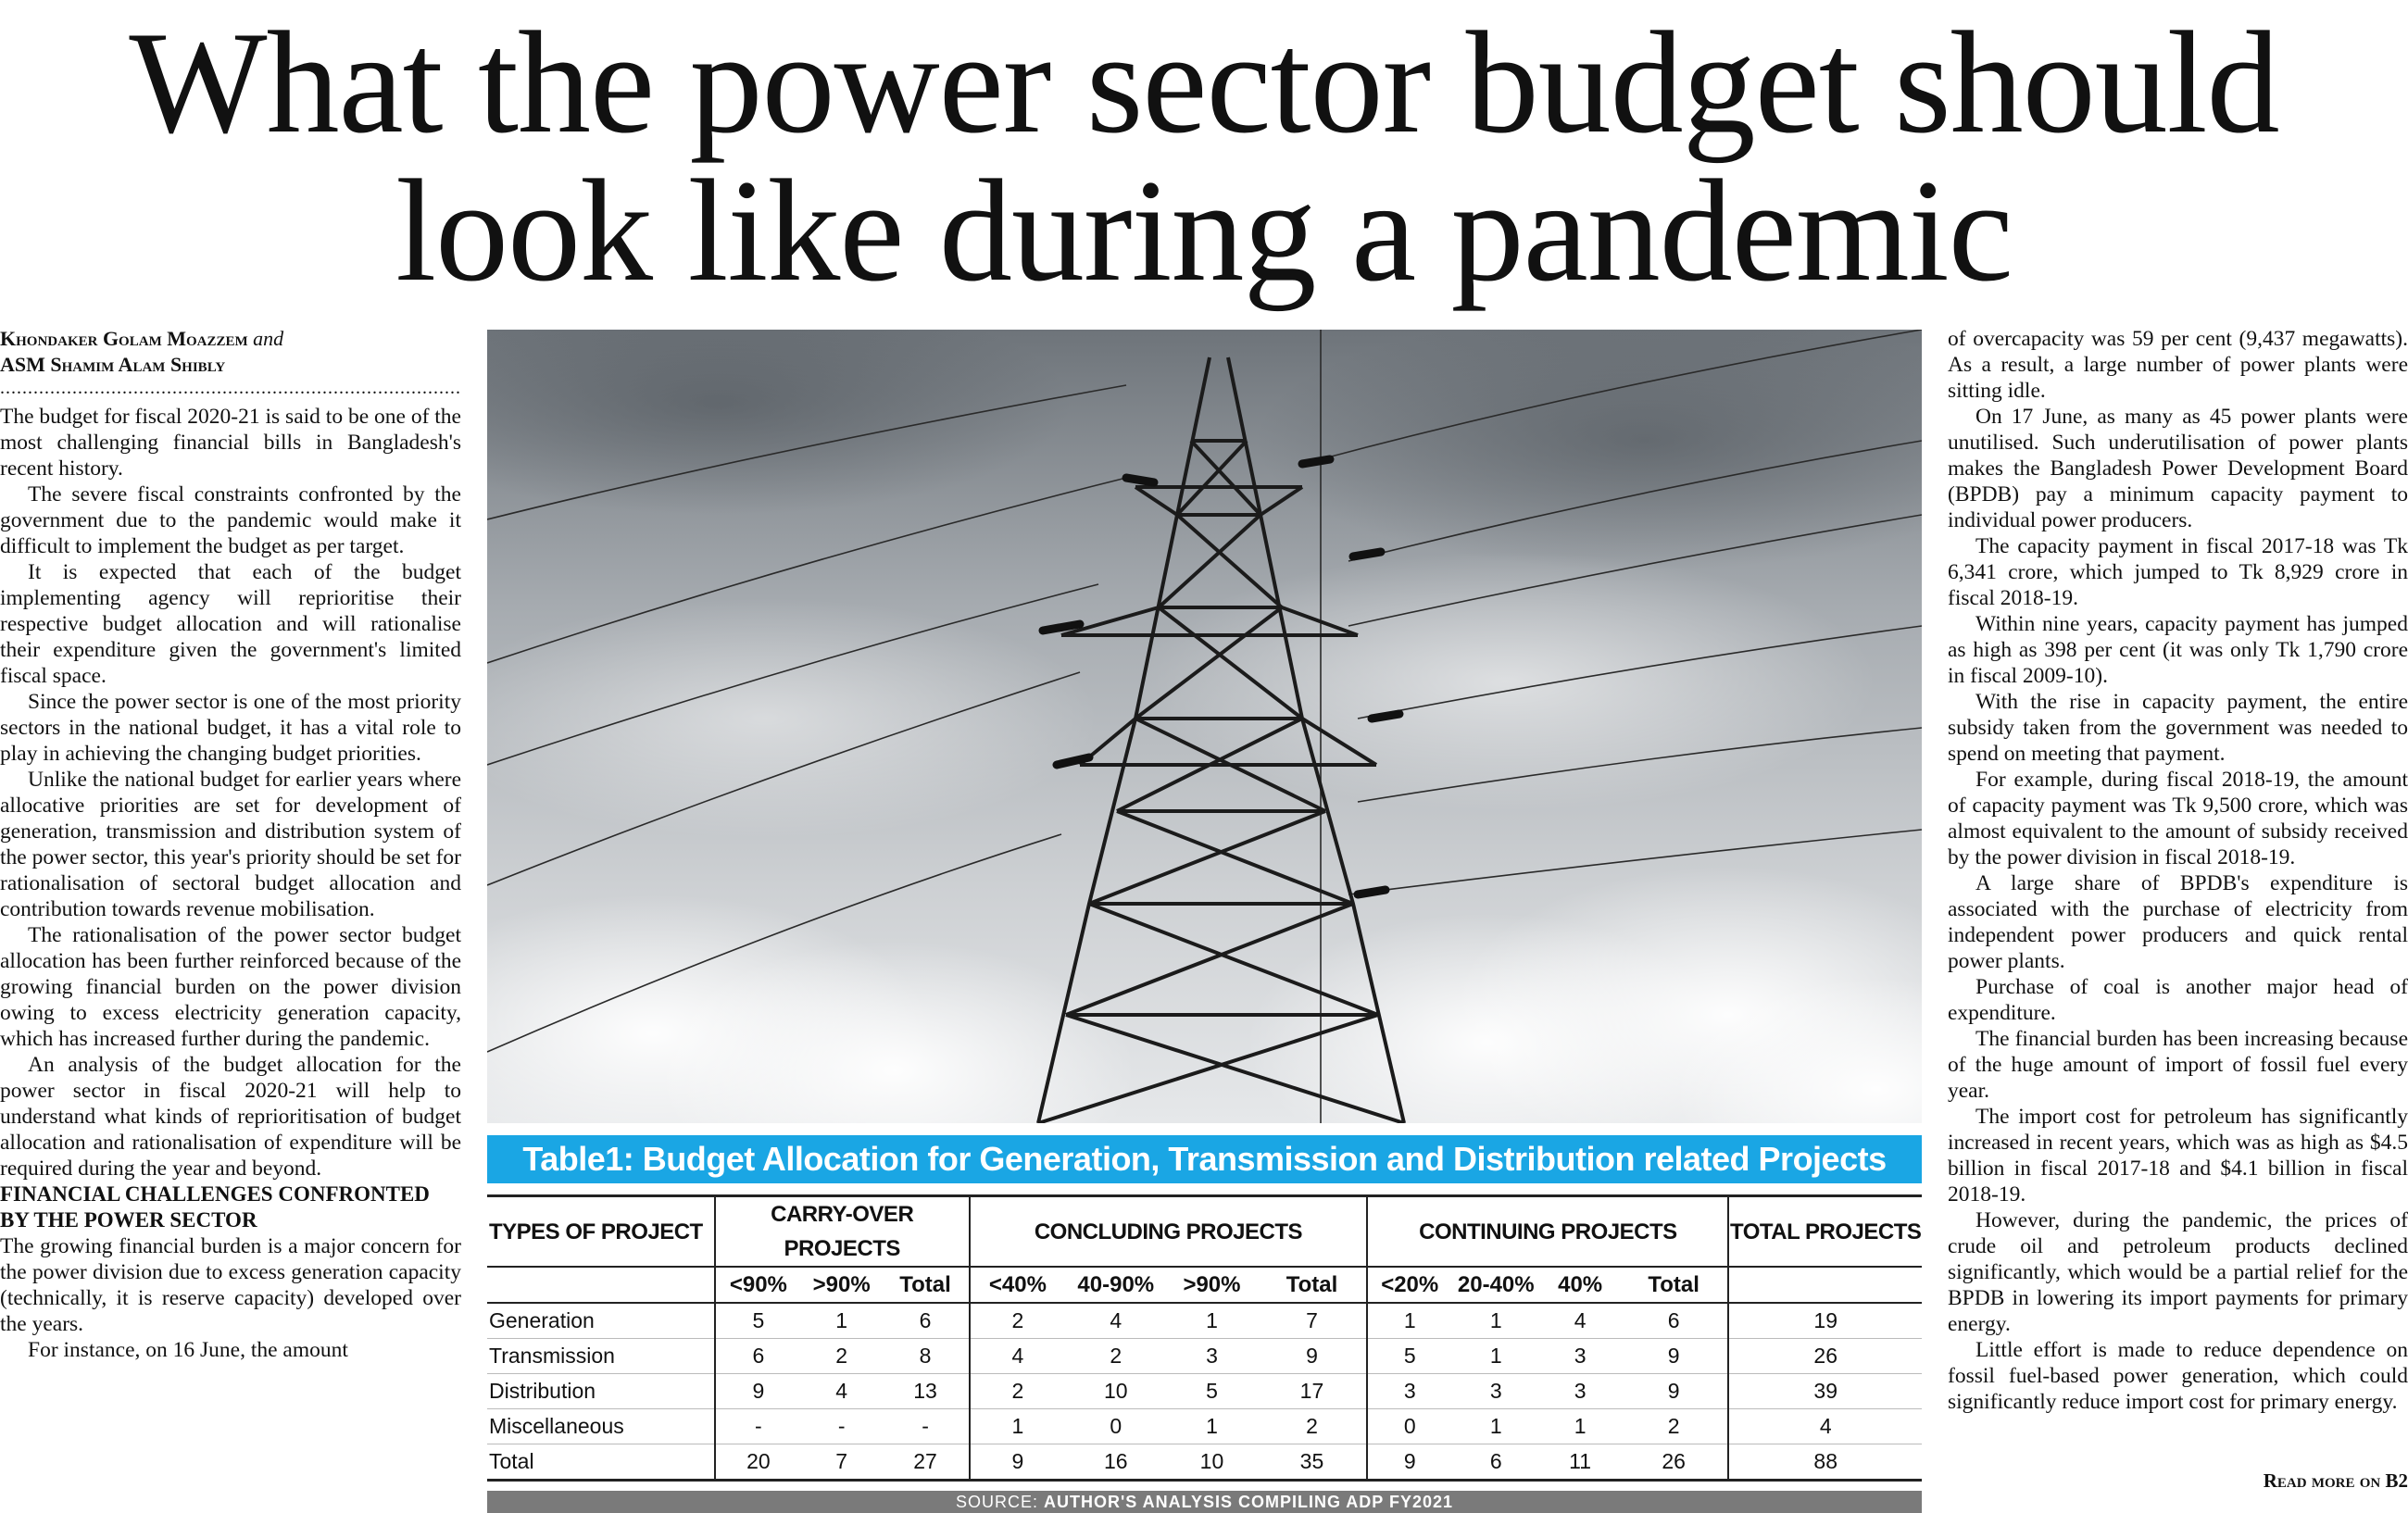  Describe the element at coordinates (268, 338) in the screenshot. I see `byline-and: and` at that location.